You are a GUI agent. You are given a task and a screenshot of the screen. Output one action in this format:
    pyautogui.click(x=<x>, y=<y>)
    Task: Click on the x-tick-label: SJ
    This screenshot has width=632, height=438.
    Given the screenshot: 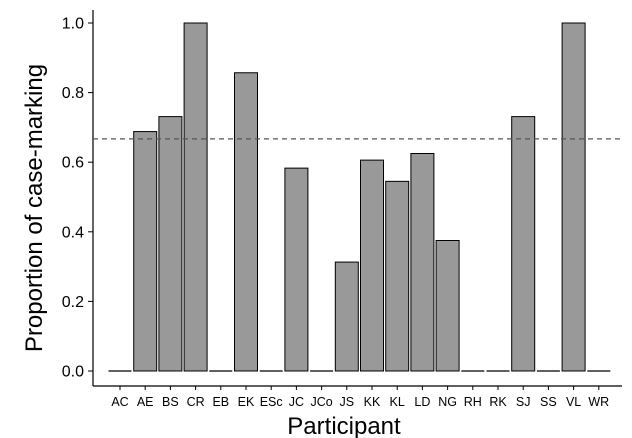 What is the action you would take?
    pyautogui.click(x=523, y=402)
    